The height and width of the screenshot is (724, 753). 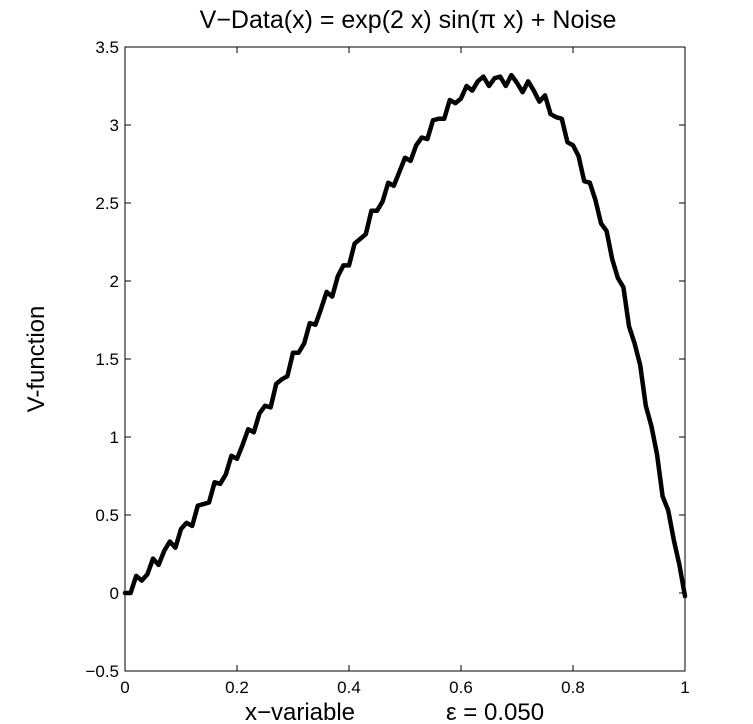 I want to click on epsilon-annotation: ε = 0.050, so click(x=495, y=711).